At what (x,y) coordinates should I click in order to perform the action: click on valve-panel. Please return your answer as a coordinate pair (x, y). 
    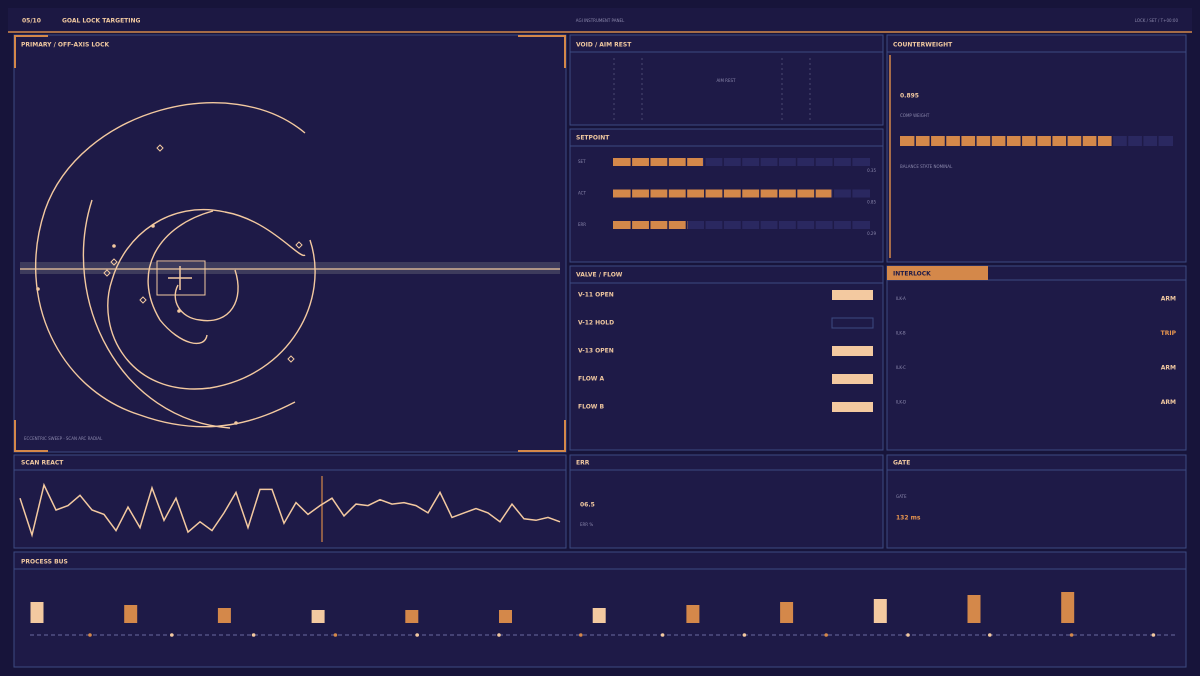
    Looking at the image, I should click on (726, 358).